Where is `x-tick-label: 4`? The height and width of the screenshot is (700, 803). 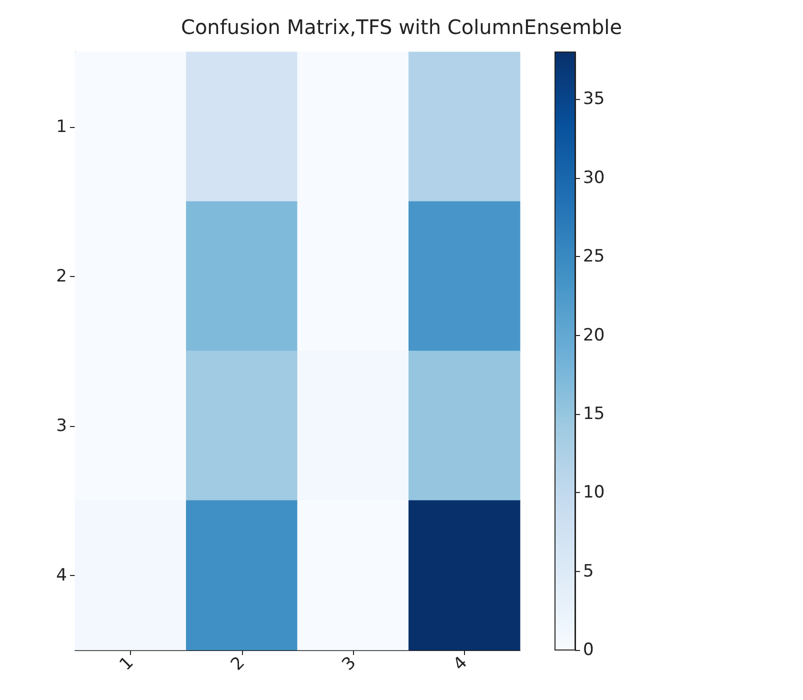
x-tick-label: 4 is located at coordinates (461, 663).